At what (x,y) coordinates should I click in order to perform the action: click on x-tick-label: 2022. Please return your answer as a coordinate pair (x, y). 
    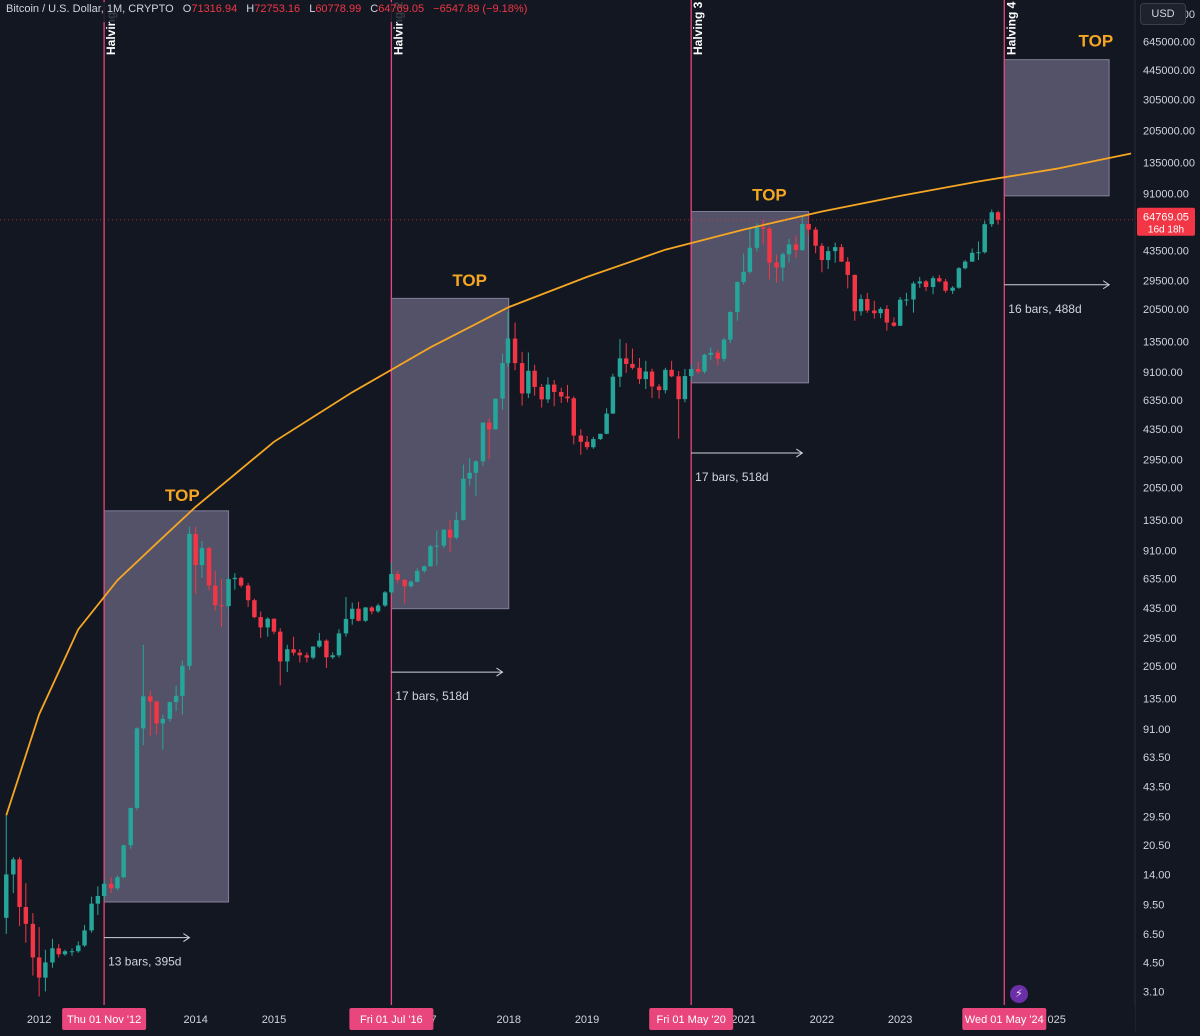
    Looking at the image, I should click on (822, 1020).